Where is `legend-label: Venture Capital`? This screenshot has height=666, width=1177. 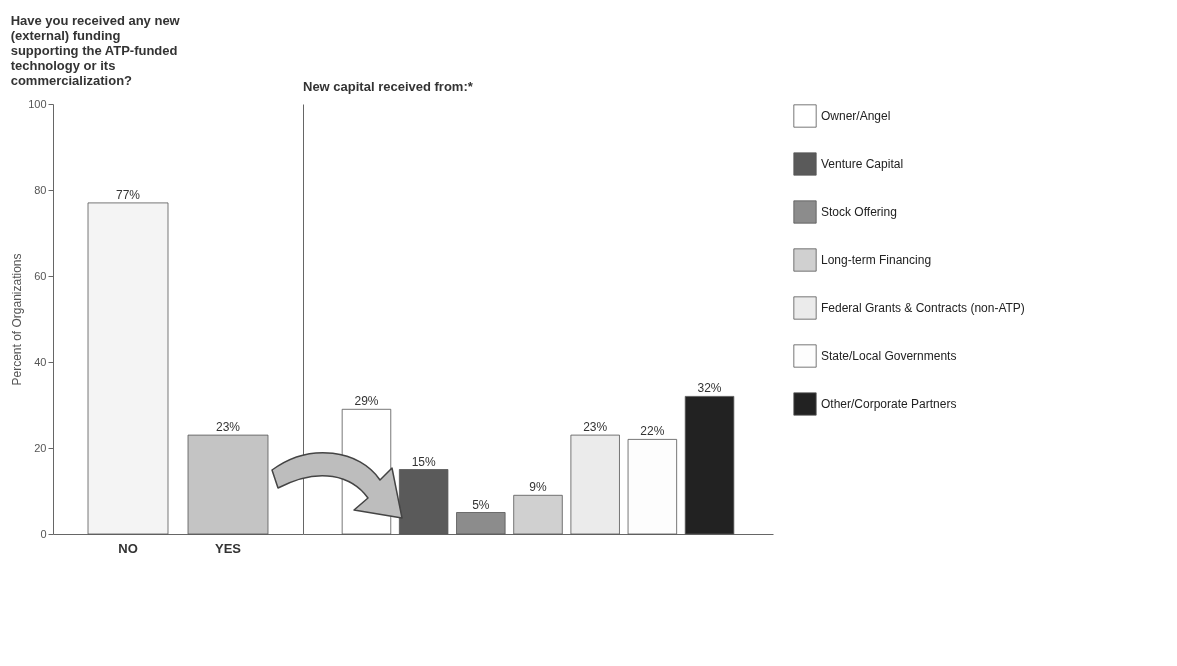 legend-label: Venture Capital is located at coordinates (862, 164).